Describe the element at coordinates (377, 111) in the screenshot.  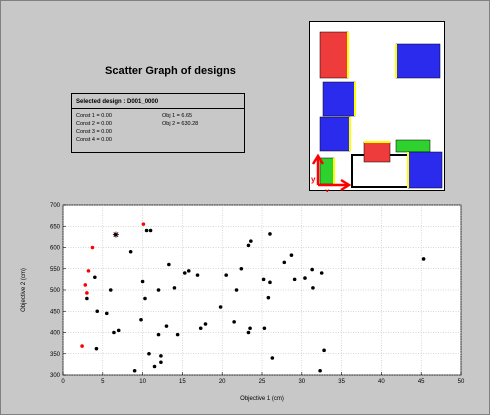
I see `layout-canvas: y x` at that location.